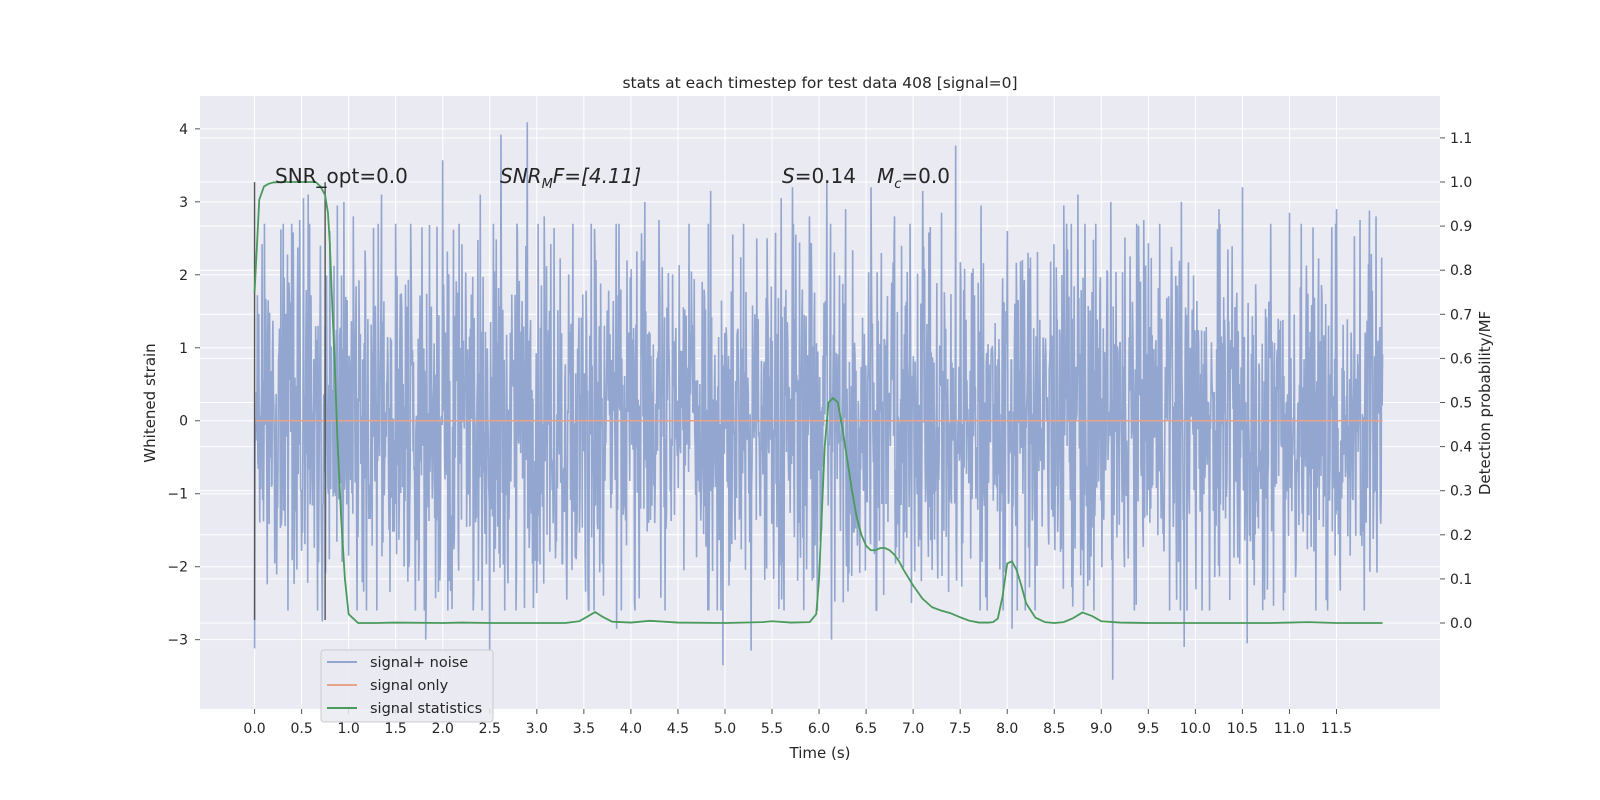 This screenshot has width=1600, height=800. What do you see at coordinates (1461, 271) in the screenshot?
I see `y-right-tick-label: 0.8` at bounding box center [1461, 271].